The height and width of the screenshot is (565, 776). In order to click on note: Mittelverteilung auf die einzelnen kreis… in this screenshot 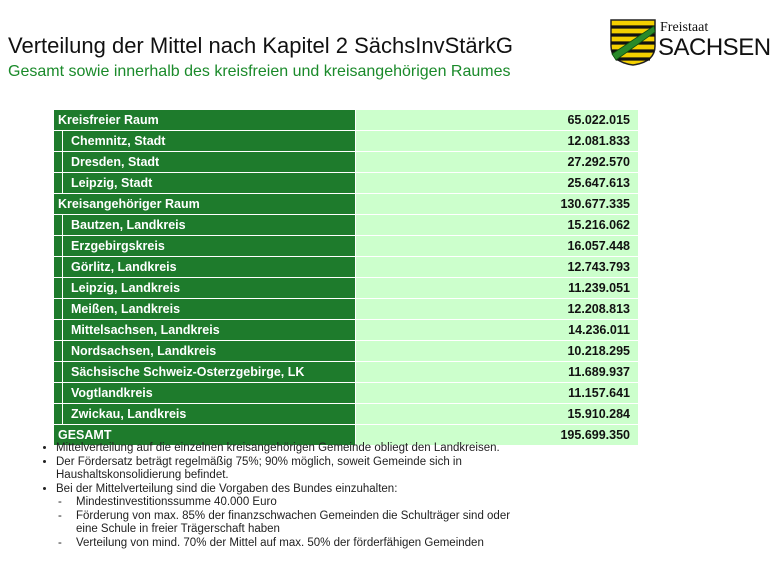, I will do `click(291, 448)`.